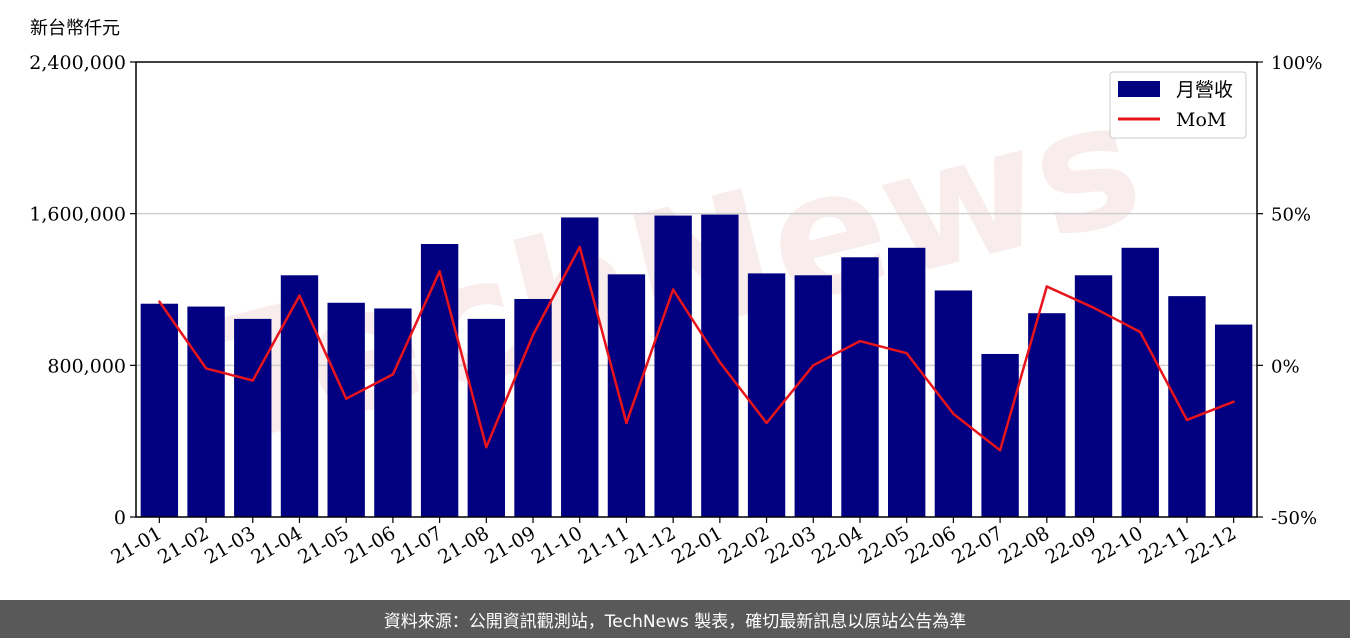 The width and height of the screenshot is (1350, 638). I want to click on left-tick-label: 2,400,000, so click(77, 63).